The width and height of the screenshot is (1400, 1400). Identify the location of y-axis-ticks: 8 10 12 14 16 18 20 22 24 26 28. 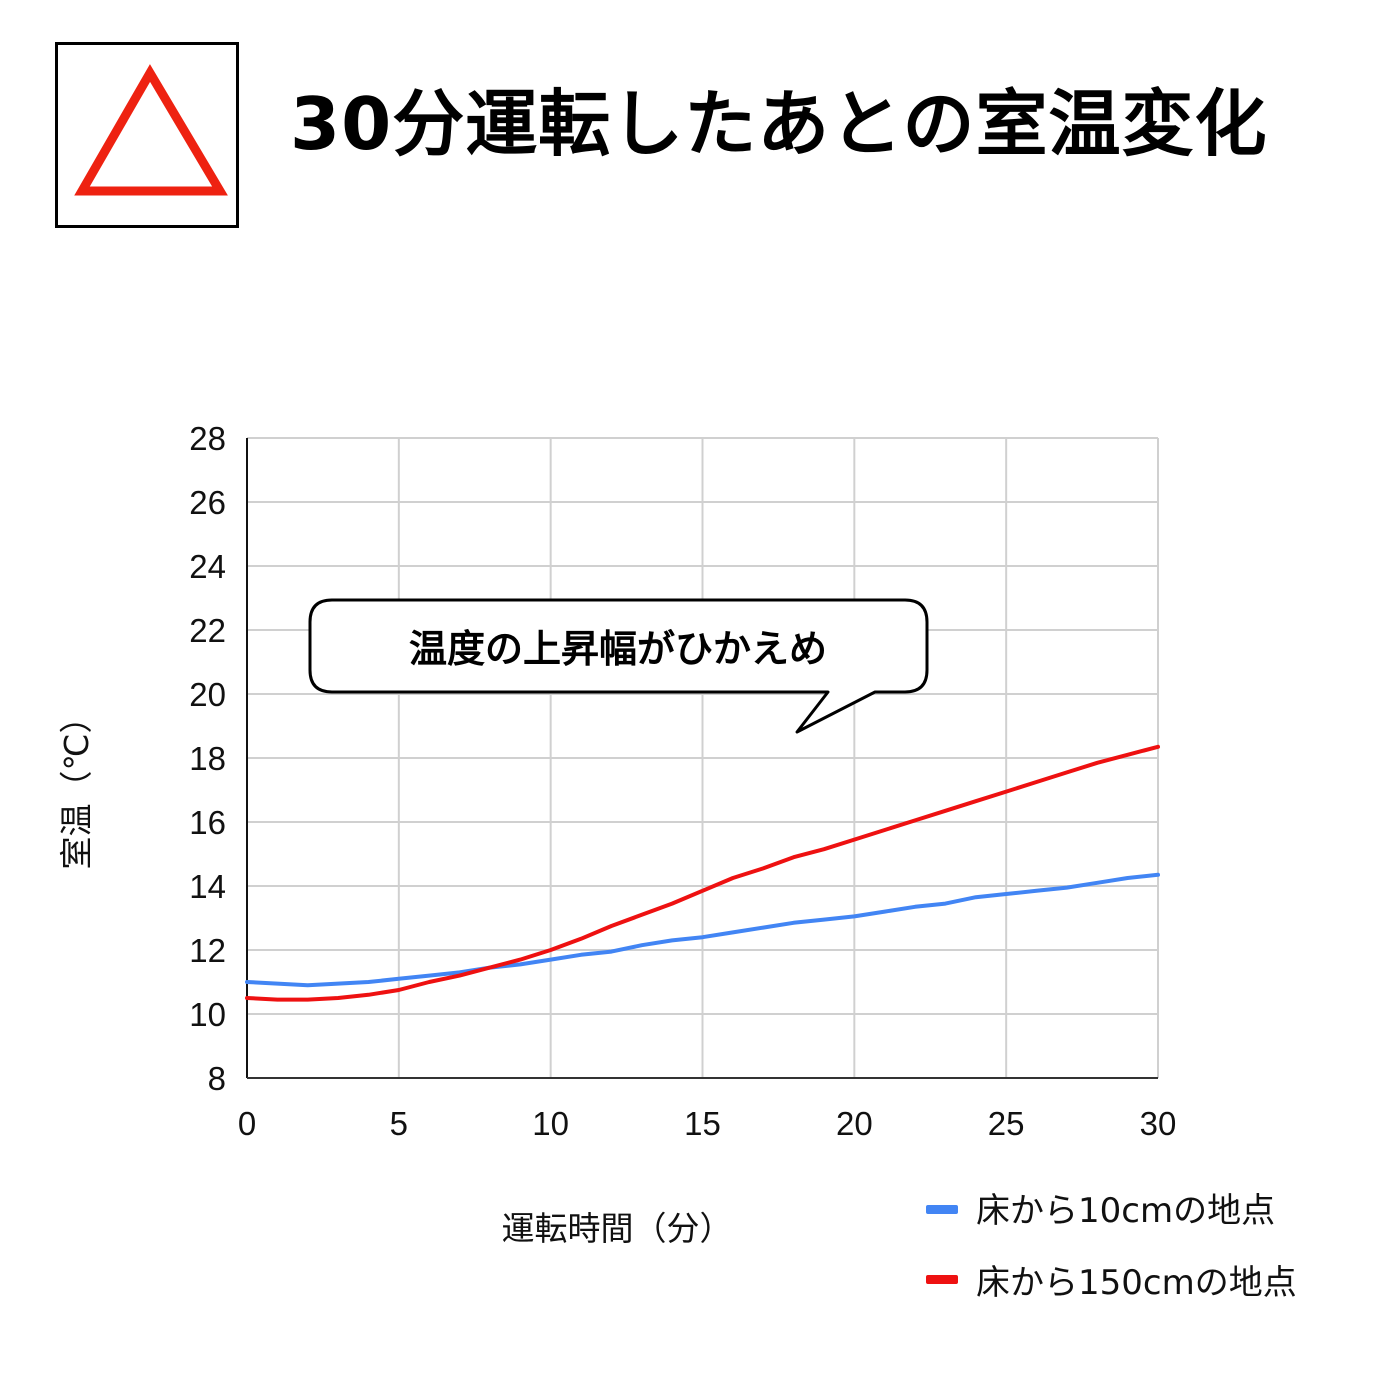
(207, 758).